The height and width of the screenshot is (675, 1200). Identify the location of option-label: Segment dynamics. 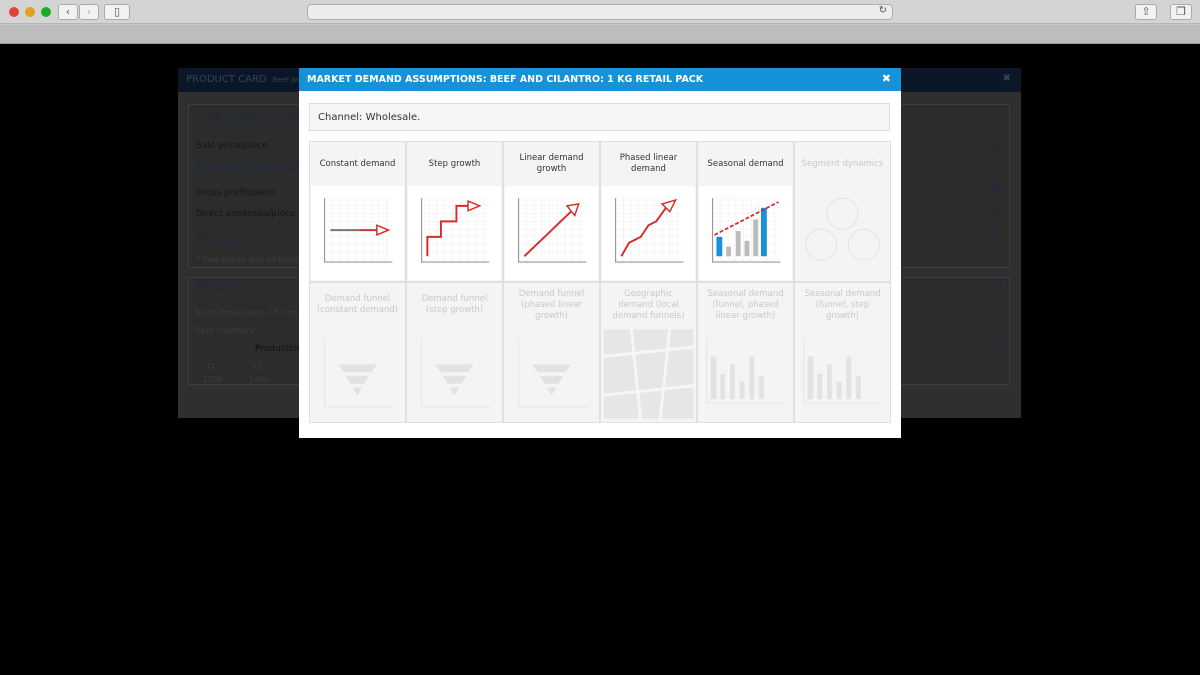
(842, 163).